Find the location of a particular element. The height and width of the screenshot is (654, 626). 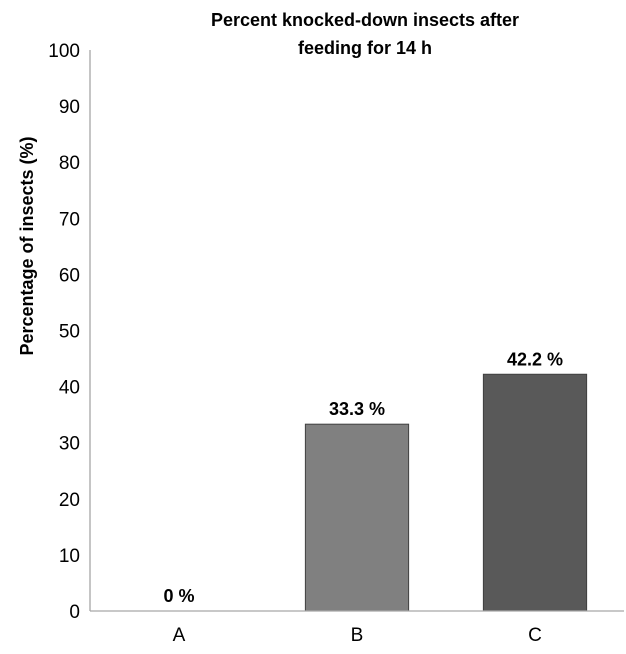

data-label-b: 33.3 % is located at coordinates (357, 409).